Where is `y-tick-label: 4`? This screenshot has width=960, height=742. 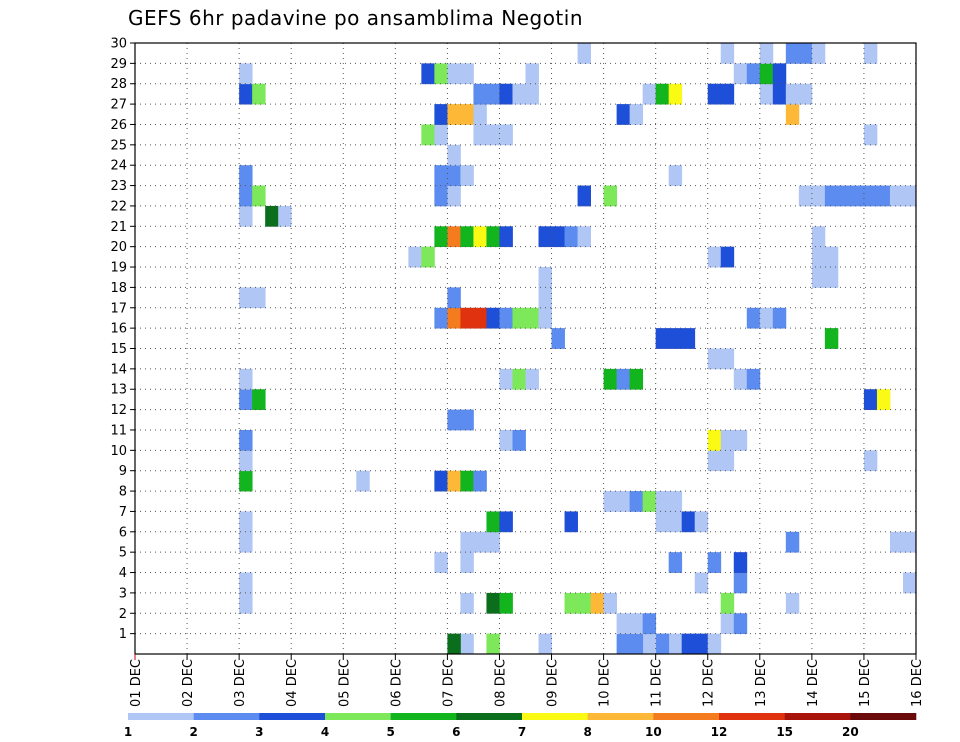
y-tick-label: 4 is located at coordinates (123, 573).